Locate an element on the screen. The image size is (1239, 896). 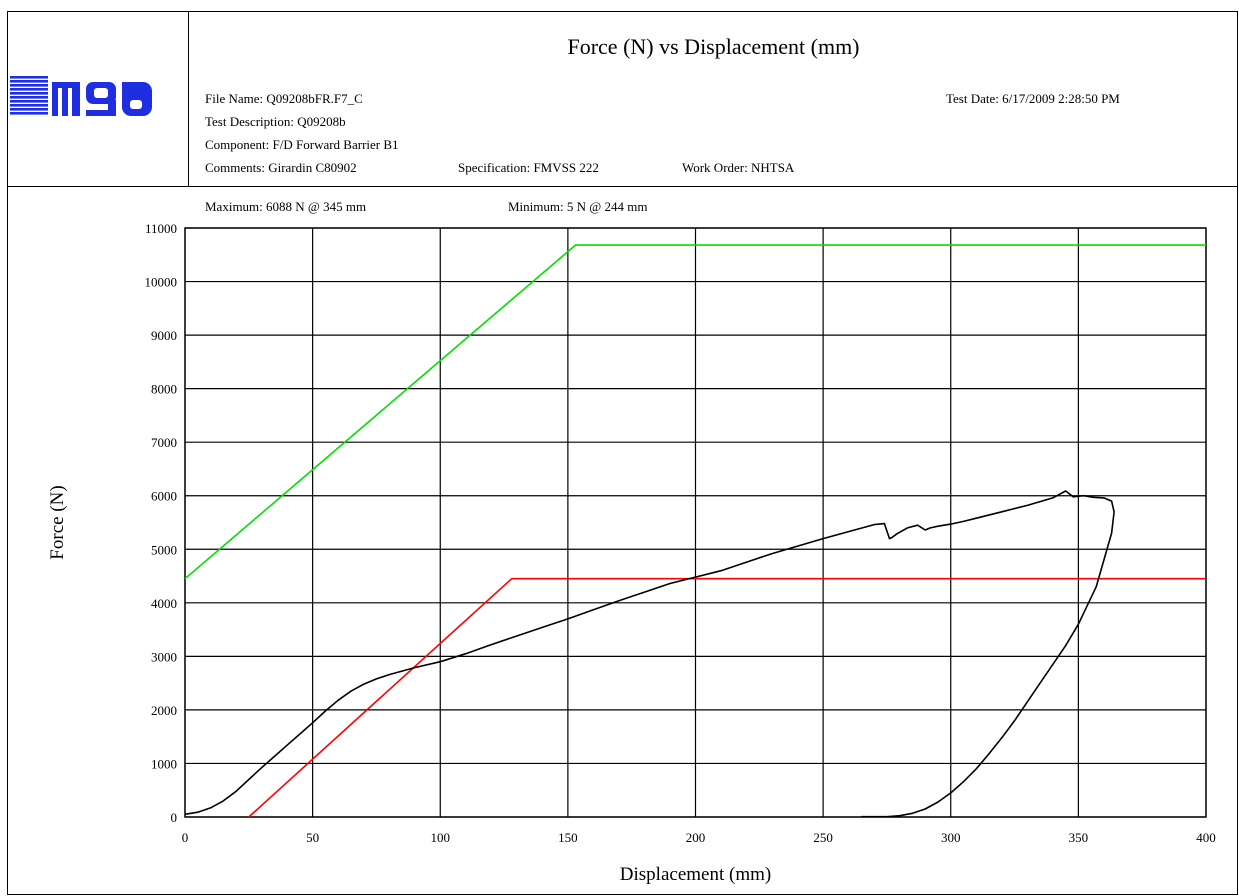
y-tick-label: 2000 is located at coordinates (164, 710).